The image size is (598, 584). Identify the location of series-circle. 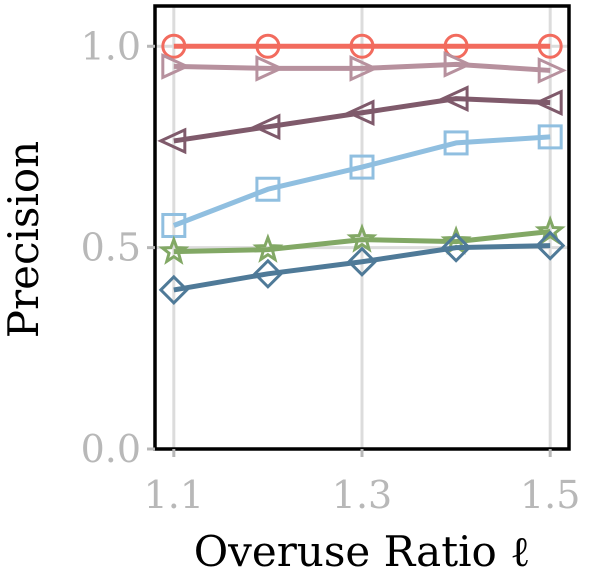
(362, 46).